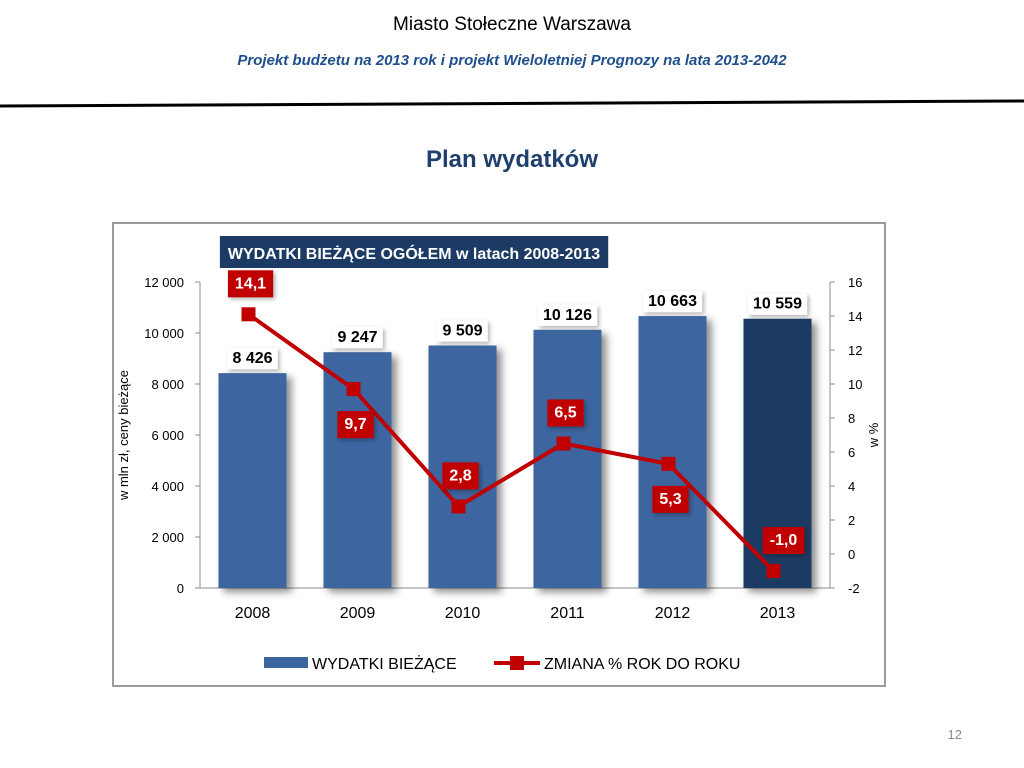  I want to click on y-tick-label: 8 000, so click(167, 384).